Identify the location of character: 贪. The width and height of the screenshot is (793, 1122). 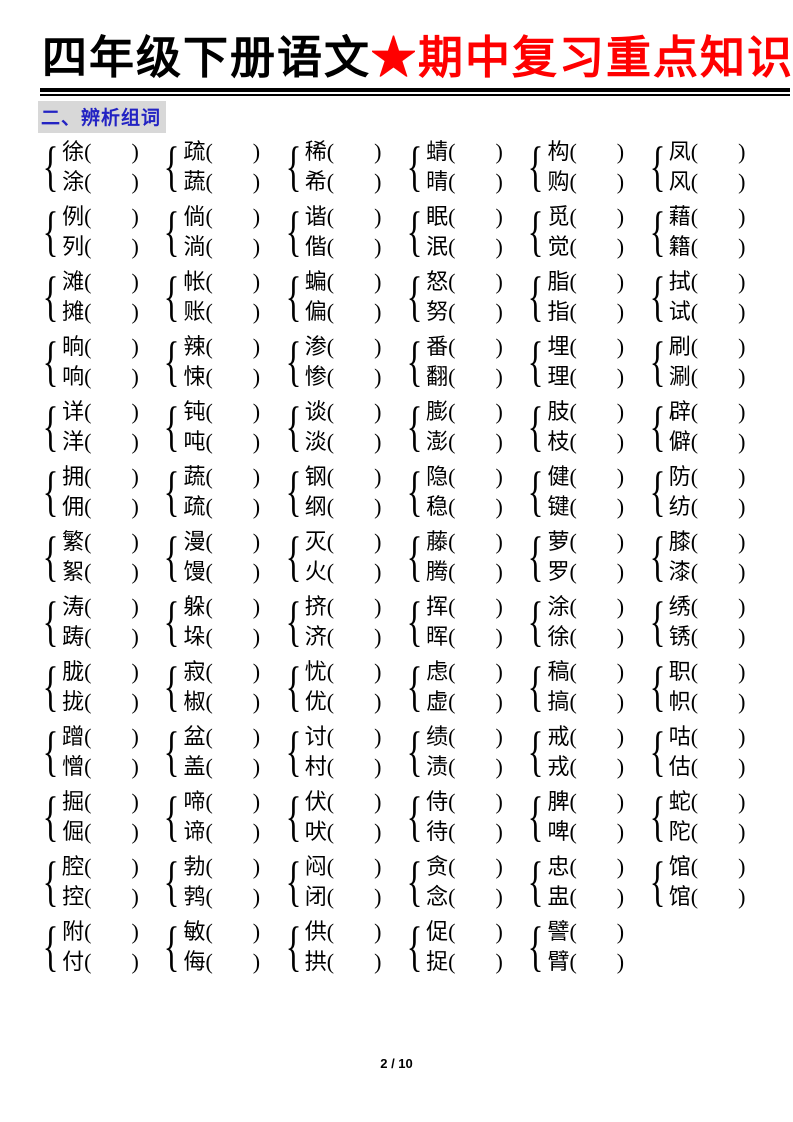
(437, 866).